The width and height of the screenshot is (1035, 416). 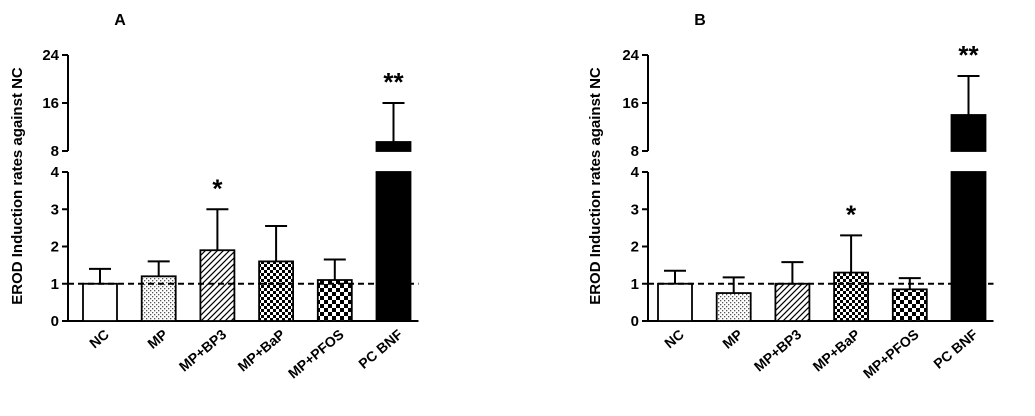 What do you see at coordinates (120, 20) in the screenshot?
I see `panel-letter: A` at bounding box center [120, 20].